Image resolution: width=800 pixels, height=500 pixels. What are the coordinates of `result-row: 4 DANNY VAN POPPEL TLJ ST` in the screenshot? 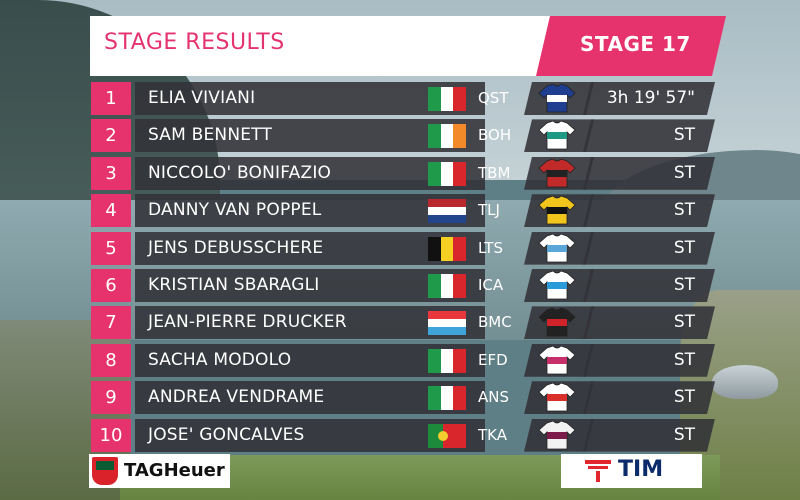 It's located at (400, 211).